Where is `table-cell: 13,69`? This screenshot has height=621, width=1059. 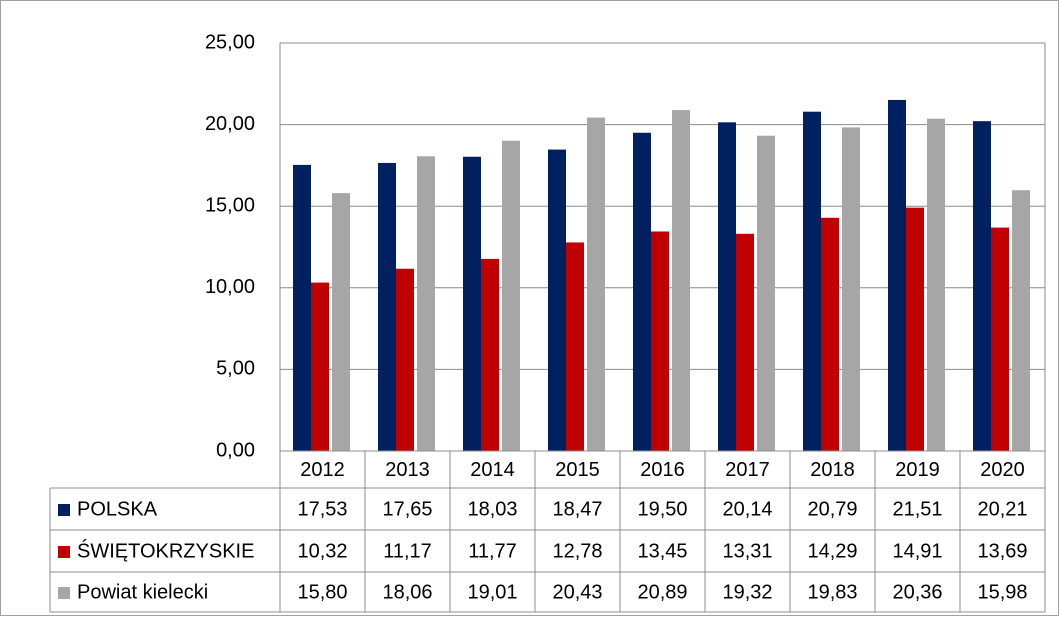
table-cell: 13,69 is located at coordinates (1002, 551).